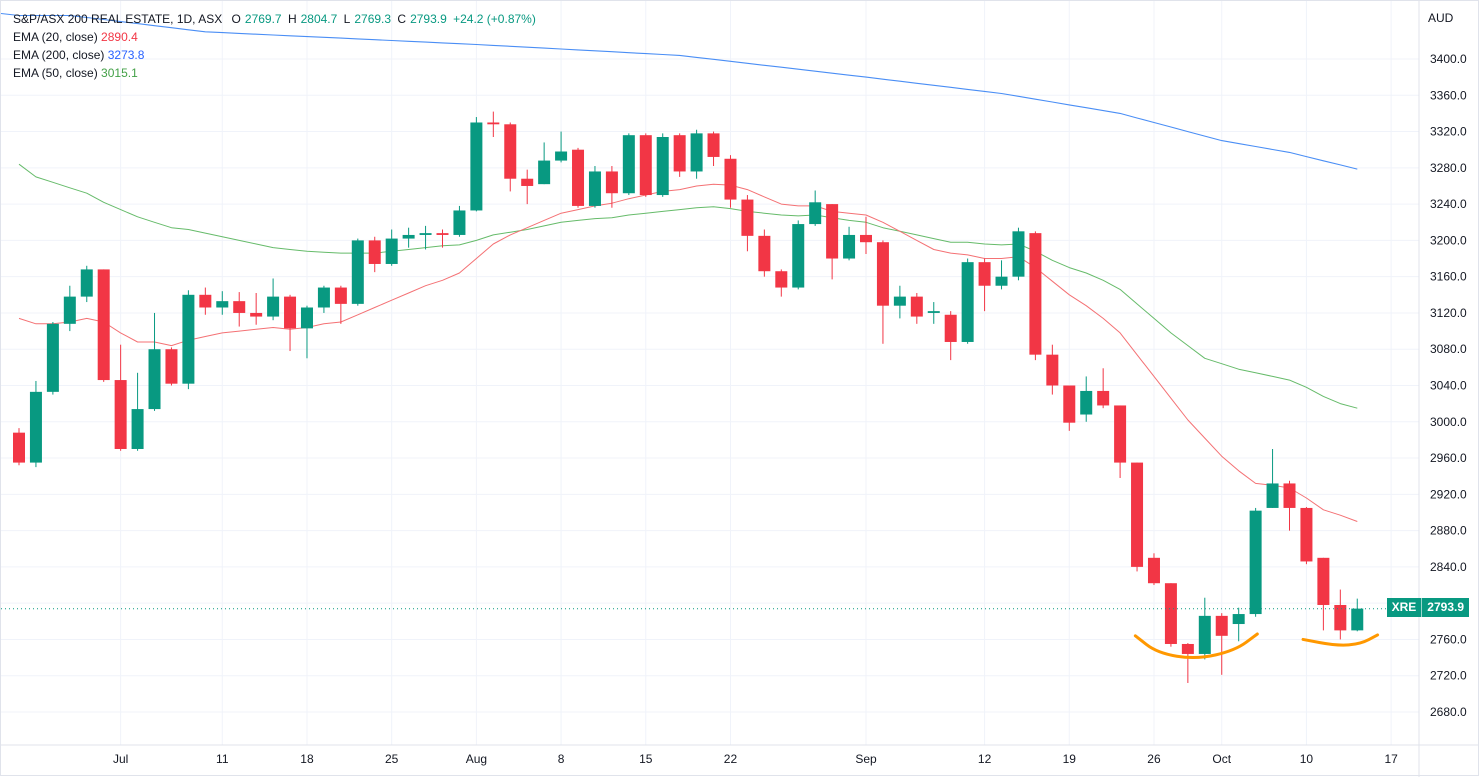 The height and width of the screenshot is (782, 1479). I want to click on indicator-value: 2890.4, so click(119, 37).